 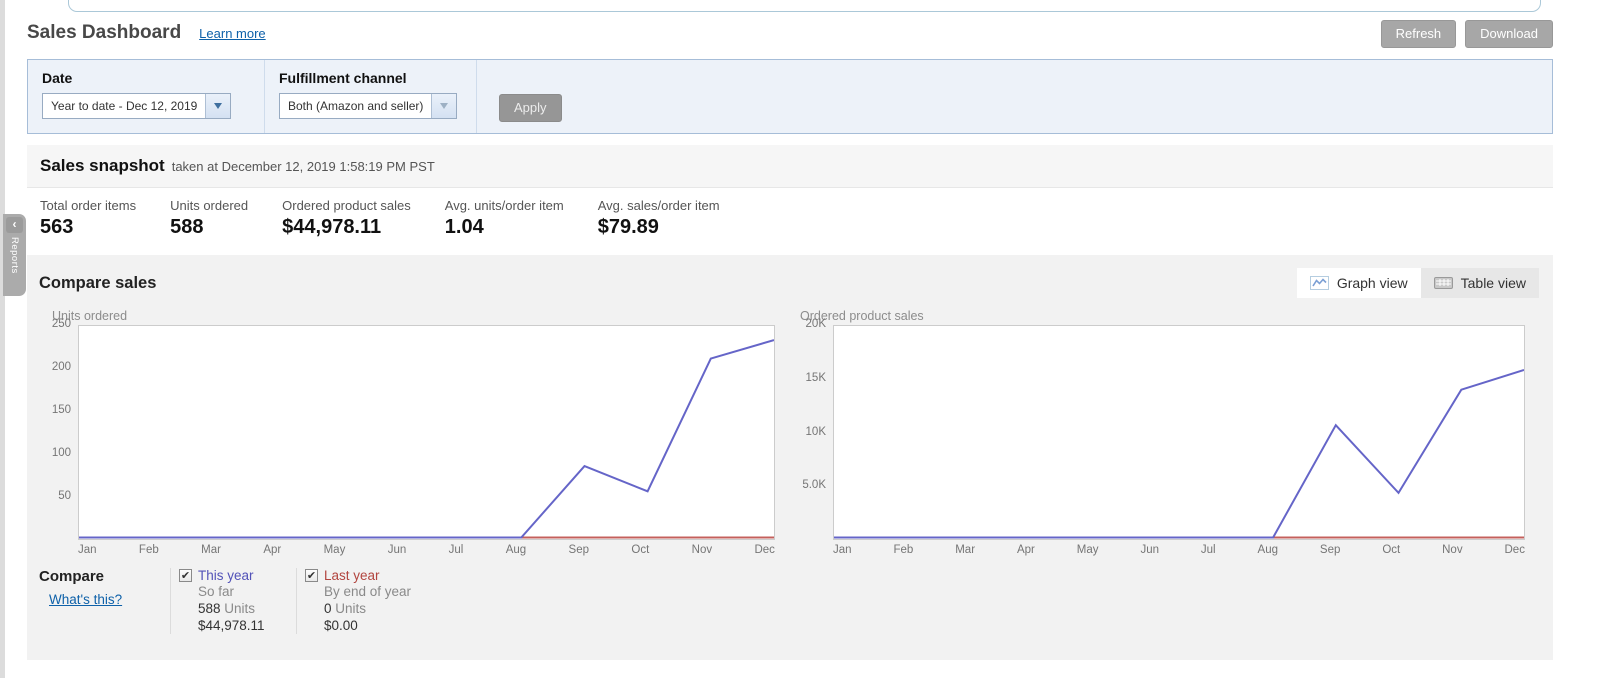 I want to click on metric-total-order-items: Total order items 563, so click(x=88, y=218).